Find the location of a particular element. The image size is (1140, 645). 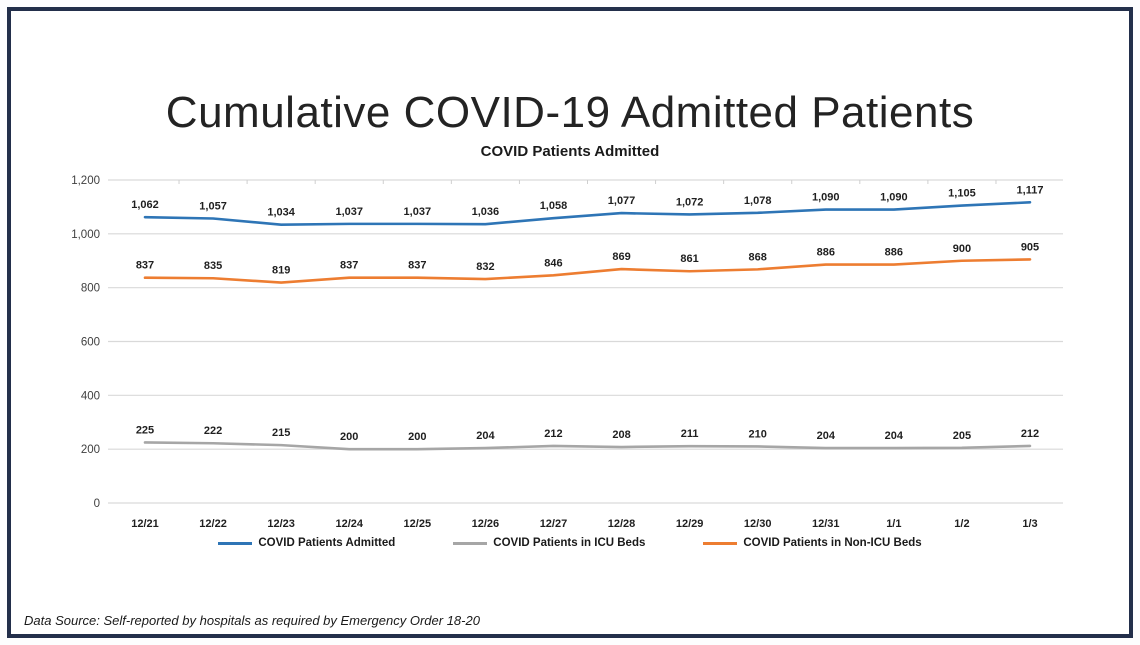

data-label: 1,034 is located at coordinates (281, 213).